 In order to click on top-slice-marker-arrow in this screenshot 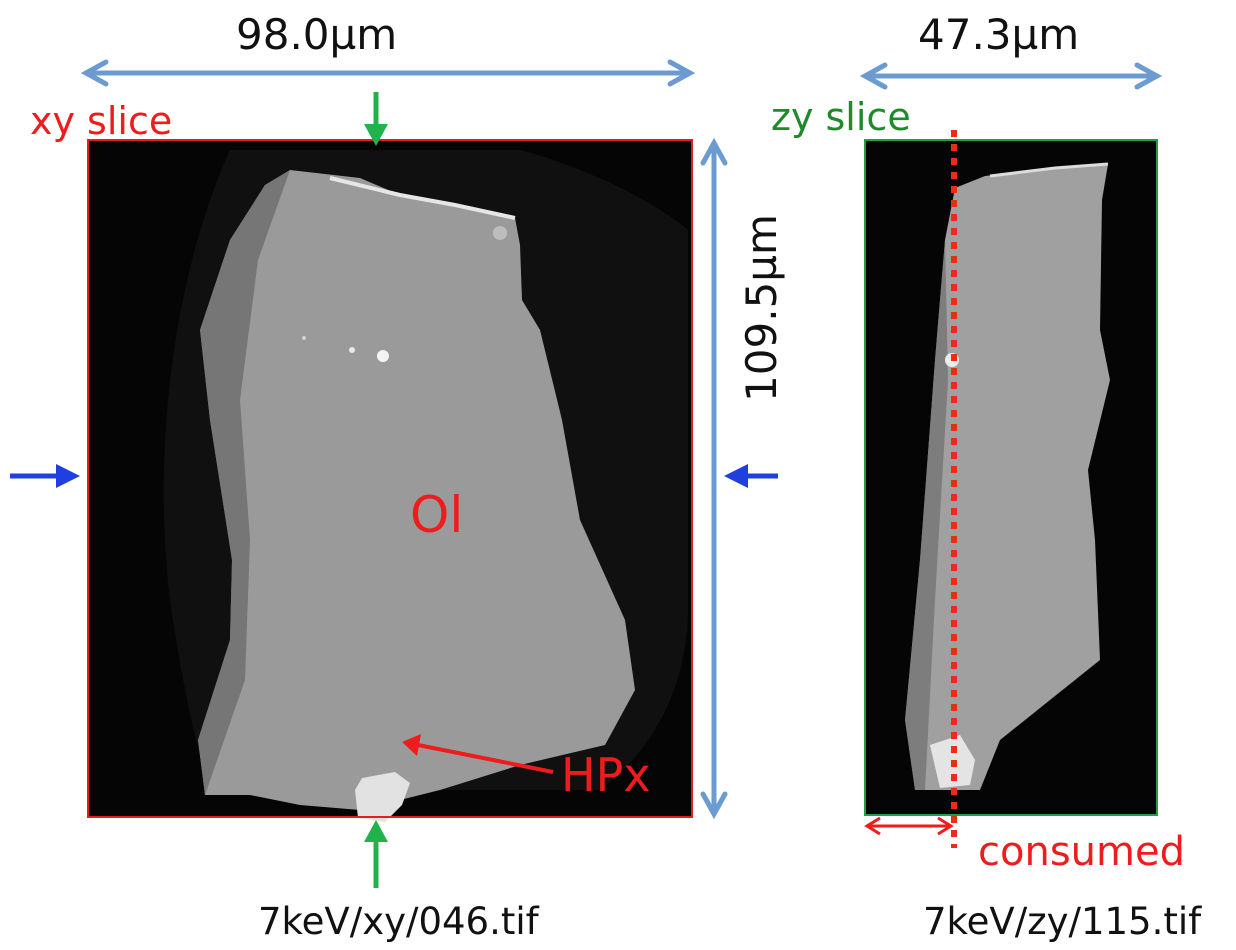, I will do `click(376, 119)`.